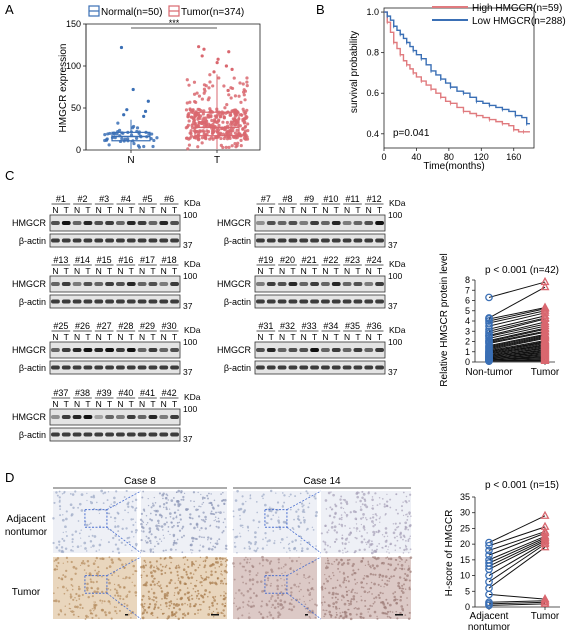 The height and width of the screenshot is (633, 580). Describe the element at coordinates (76, 108) in the screenshot. I see `panel-a-ytick-label: 50` at that location.